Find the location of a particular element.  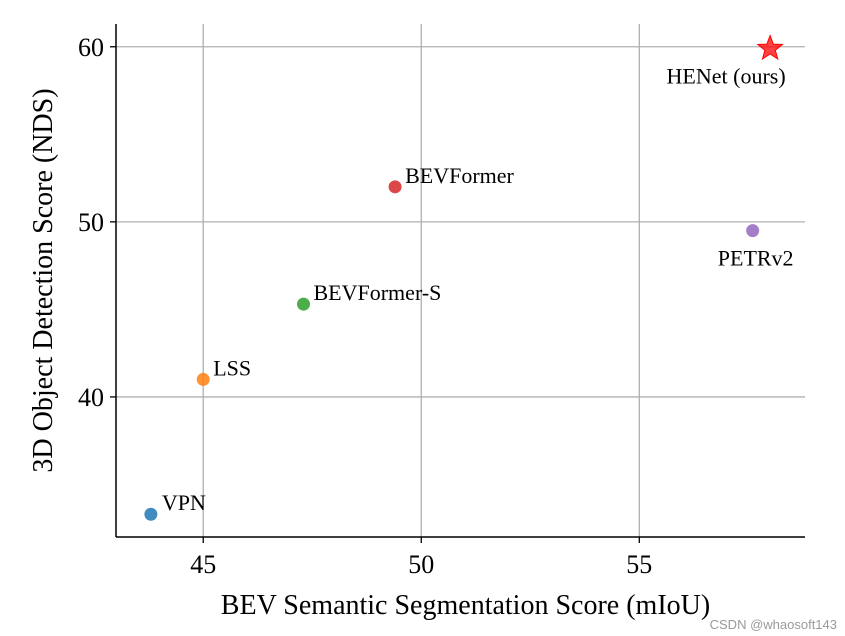

label-lss: LSS is located at coordinates (232, 367).